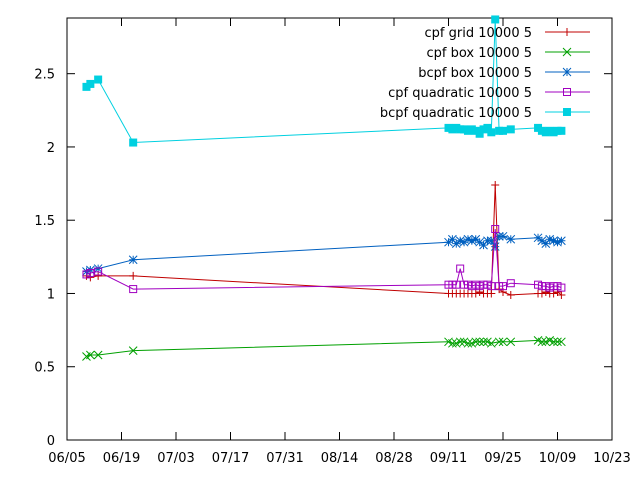 The image size is (640, 480). I want to click on x-tick-label: 08/28, so click(393, 458).